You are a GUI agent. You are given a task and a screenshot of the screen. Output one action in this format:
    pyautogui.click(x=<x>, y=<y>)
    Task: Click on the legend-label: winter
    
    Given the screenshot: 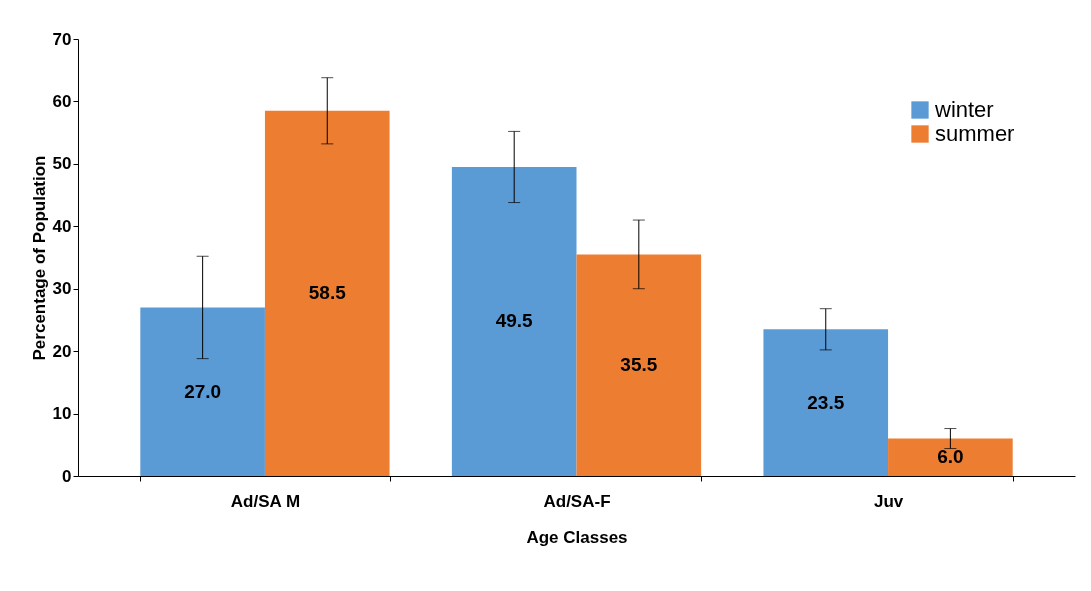 What is the action you would take?
    pyautogui.click(x=964, y=109)
    